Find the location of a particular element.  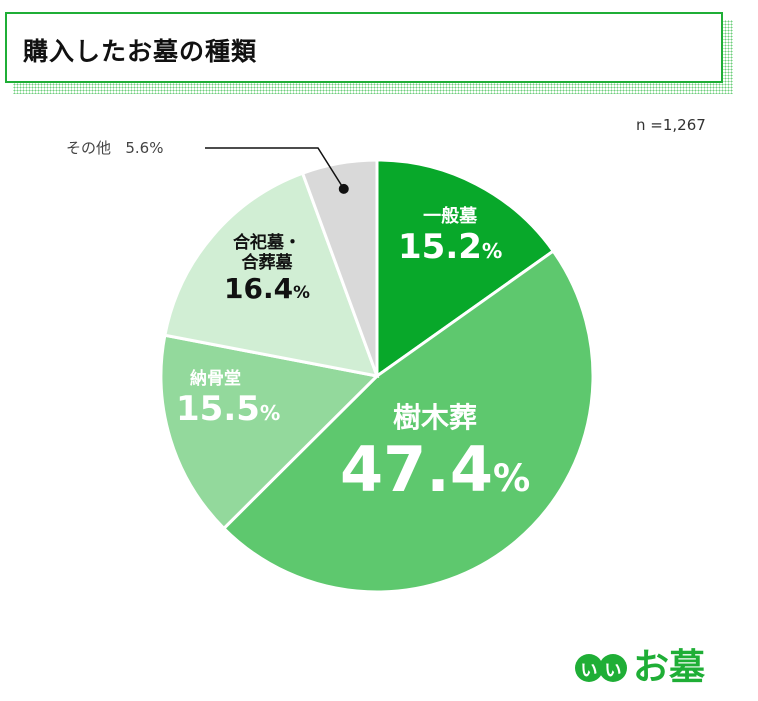

slice-value: 15.2 is located at coordinates (440, 246).